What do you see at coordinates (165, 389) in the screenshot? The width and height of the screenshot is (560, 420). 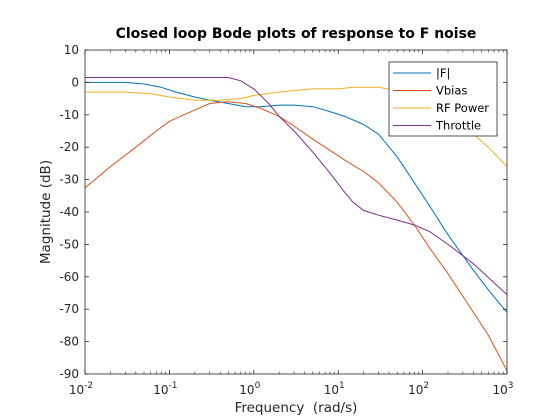 I see `x-tick-label: 10⁻¹` at bounding box center [165, 389].